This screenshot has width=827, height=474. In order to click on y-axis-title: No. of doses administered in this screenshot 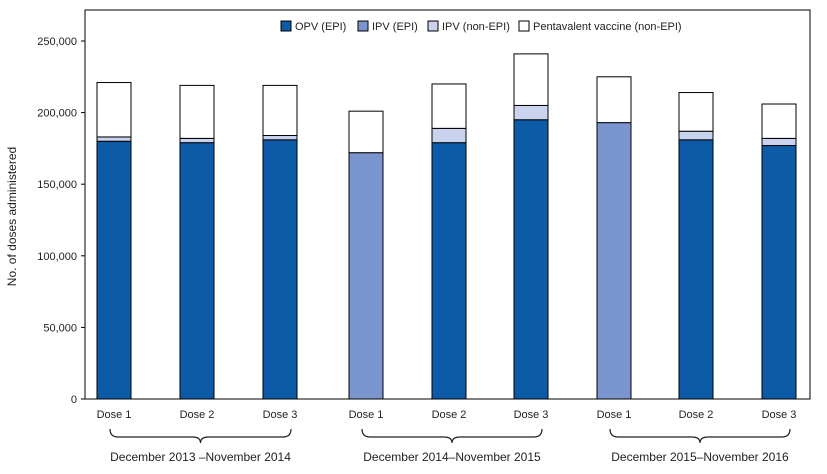, I will do `click(12, 216)`.